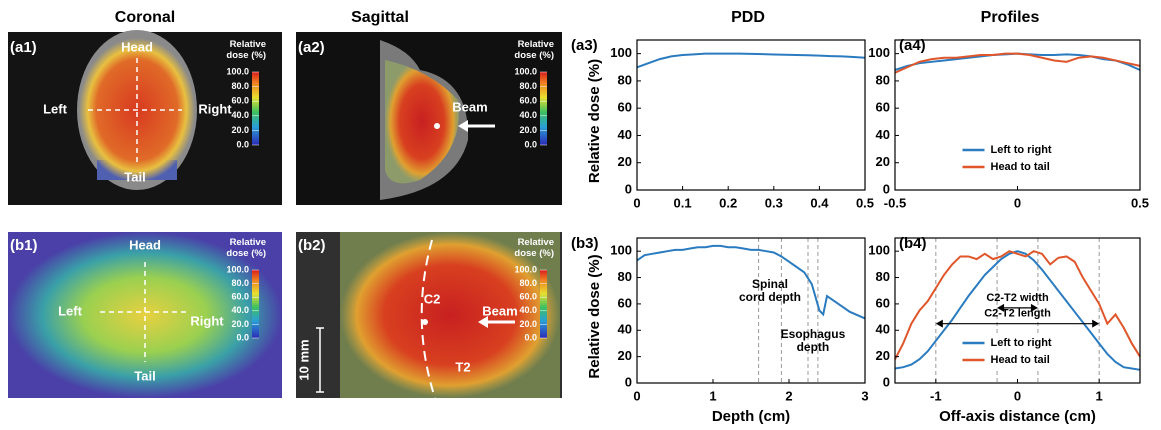 The height and width of the screenshot is (430, 1161). I want to click on annotation: Esophagus depth, so click(813, 340).